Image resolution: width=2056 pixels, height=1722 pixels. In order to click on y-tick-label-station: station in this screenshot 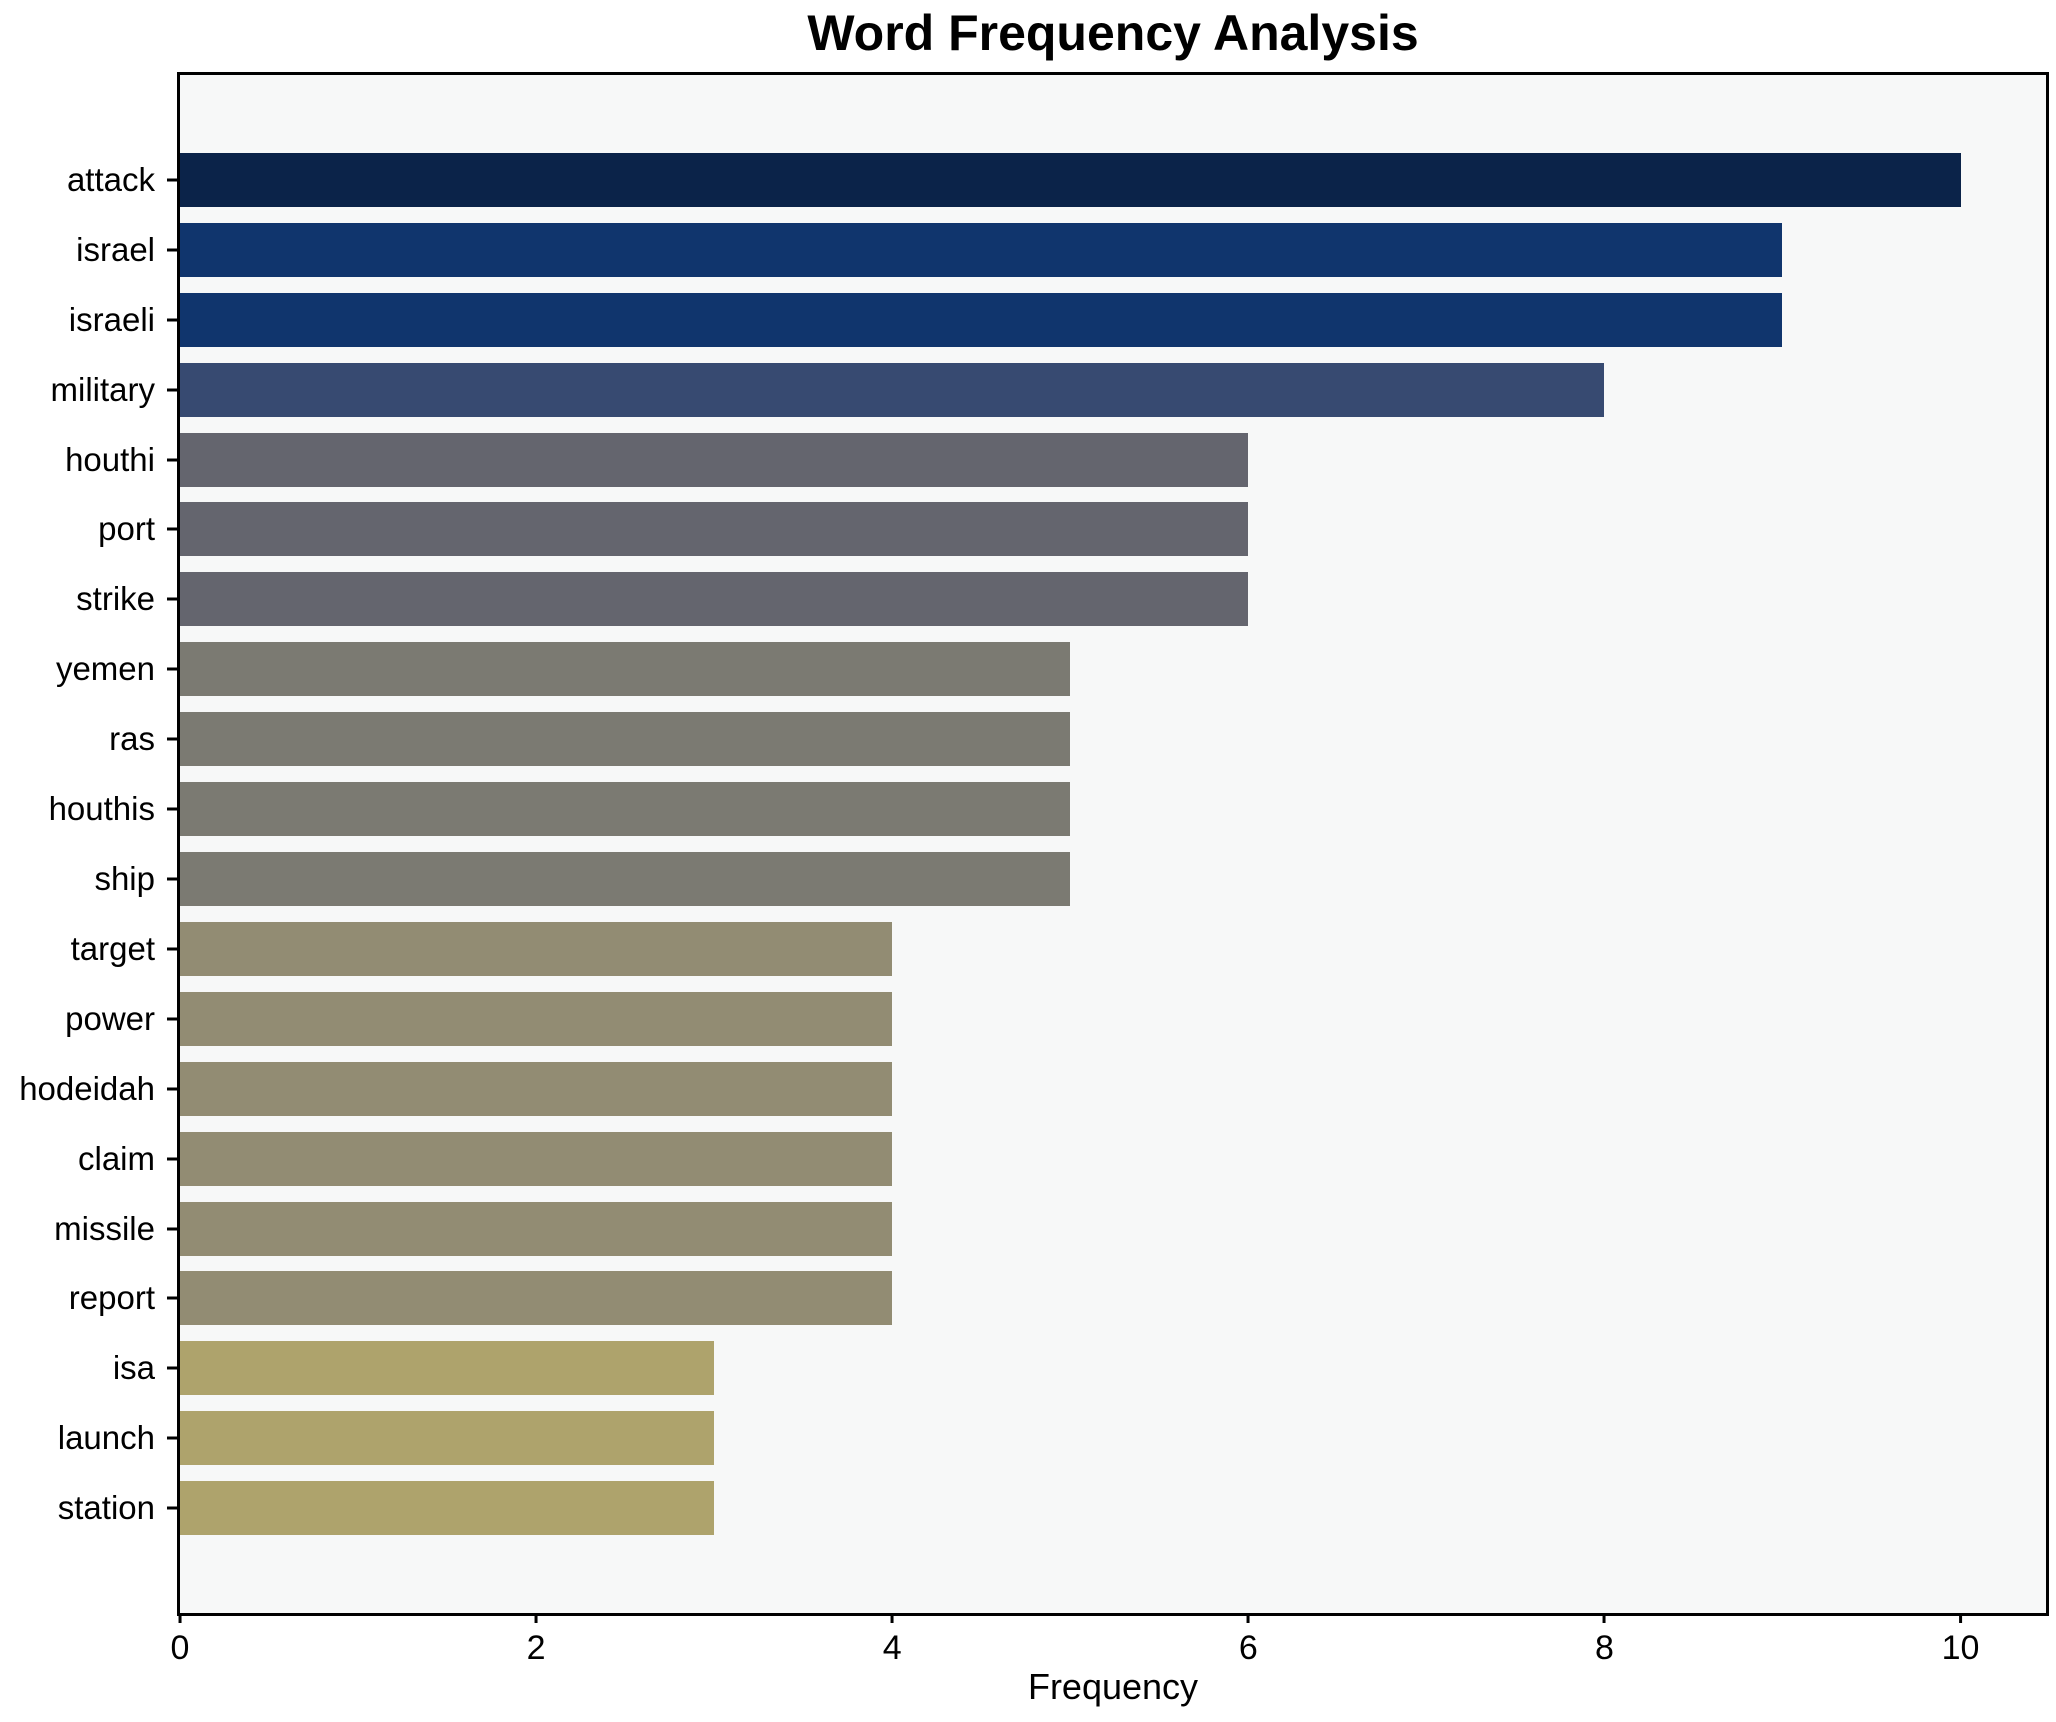, I will do `click(106, 1508)`.